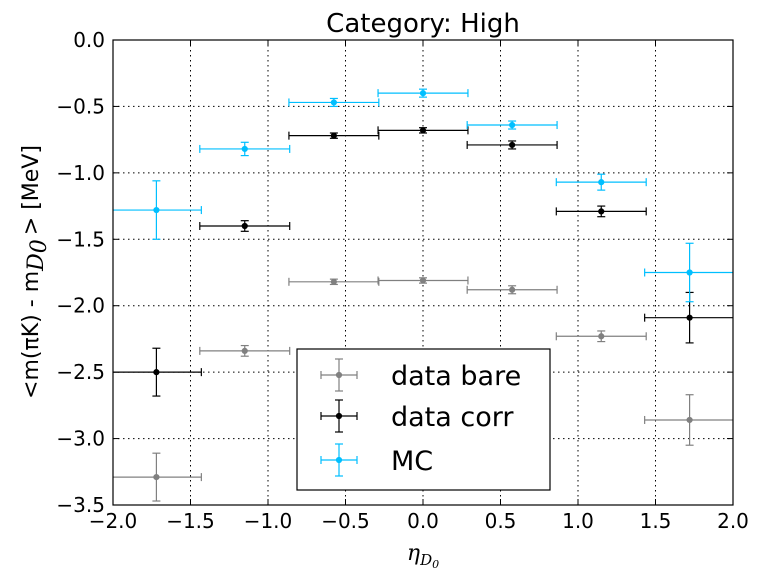  Describe the element at coordinates (413, 553) in the screenshot. I see `x-axis-label-main: η` at that location.